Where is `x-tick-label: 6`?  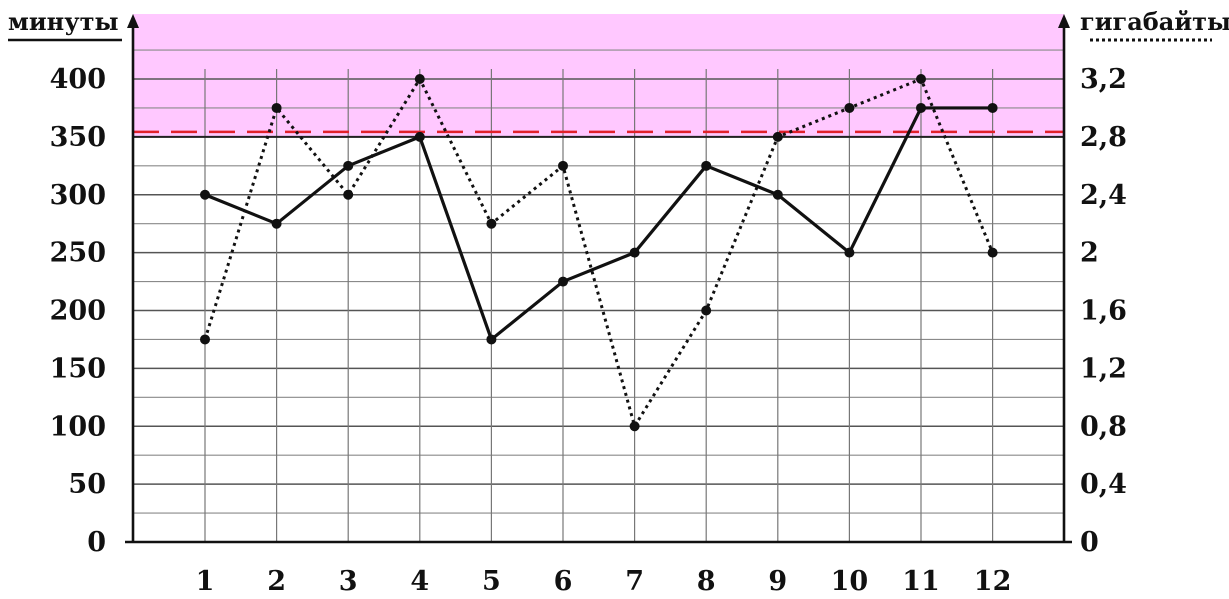
x-tick-label: 6 is located at coordinates (563, 581).